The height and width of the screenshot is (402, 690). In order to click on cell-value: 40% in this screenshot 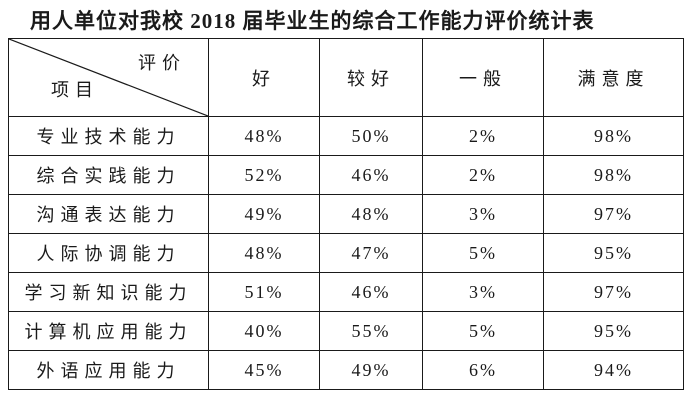, I will do `click(264, 331)`.